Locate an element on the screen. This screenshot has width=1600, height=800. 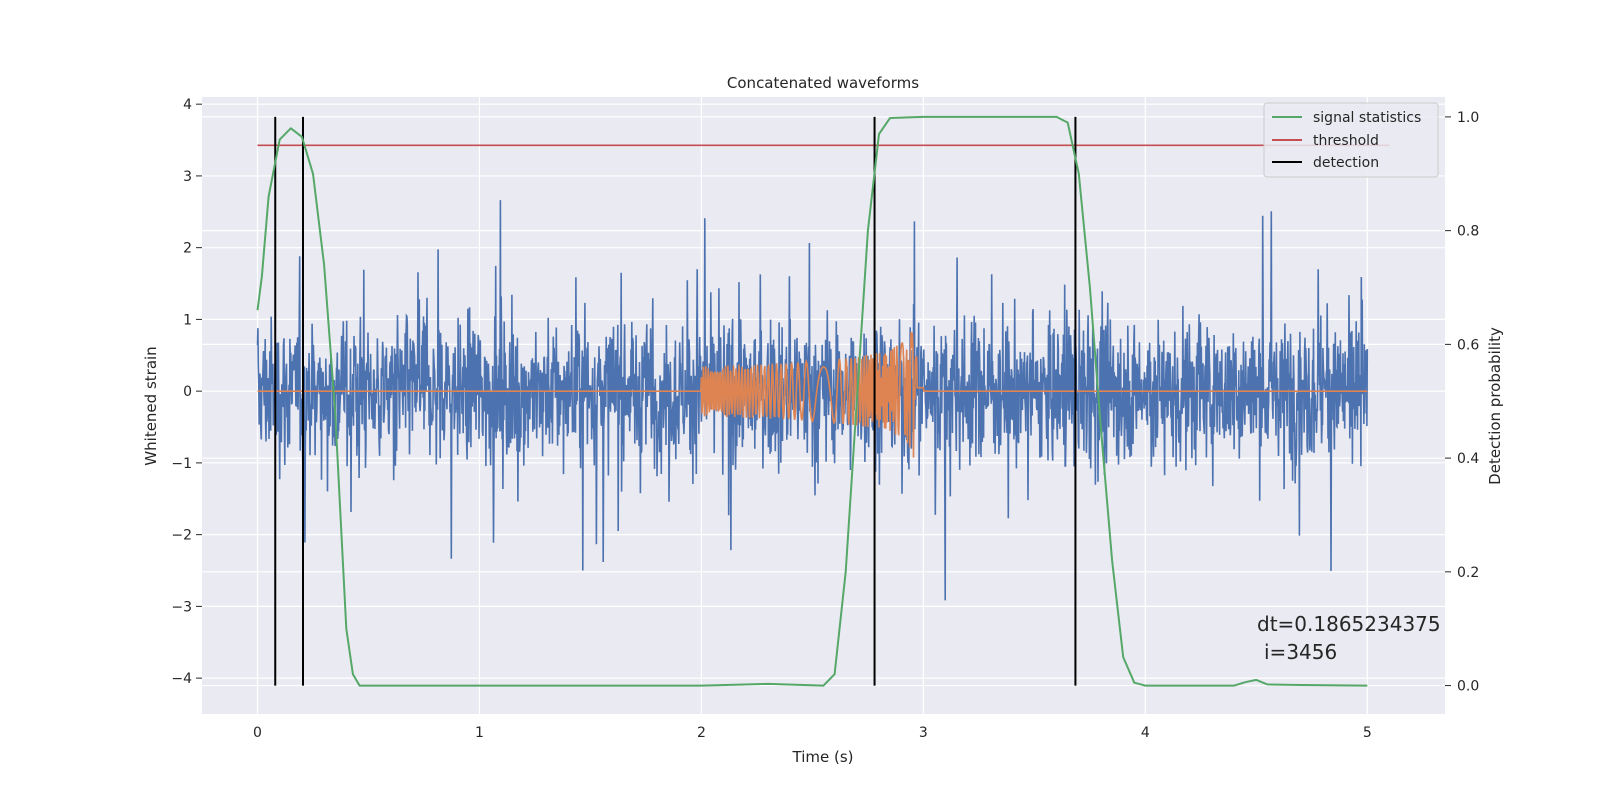
legend-label-threshold: threshold is located at coordinates (1346, 141).